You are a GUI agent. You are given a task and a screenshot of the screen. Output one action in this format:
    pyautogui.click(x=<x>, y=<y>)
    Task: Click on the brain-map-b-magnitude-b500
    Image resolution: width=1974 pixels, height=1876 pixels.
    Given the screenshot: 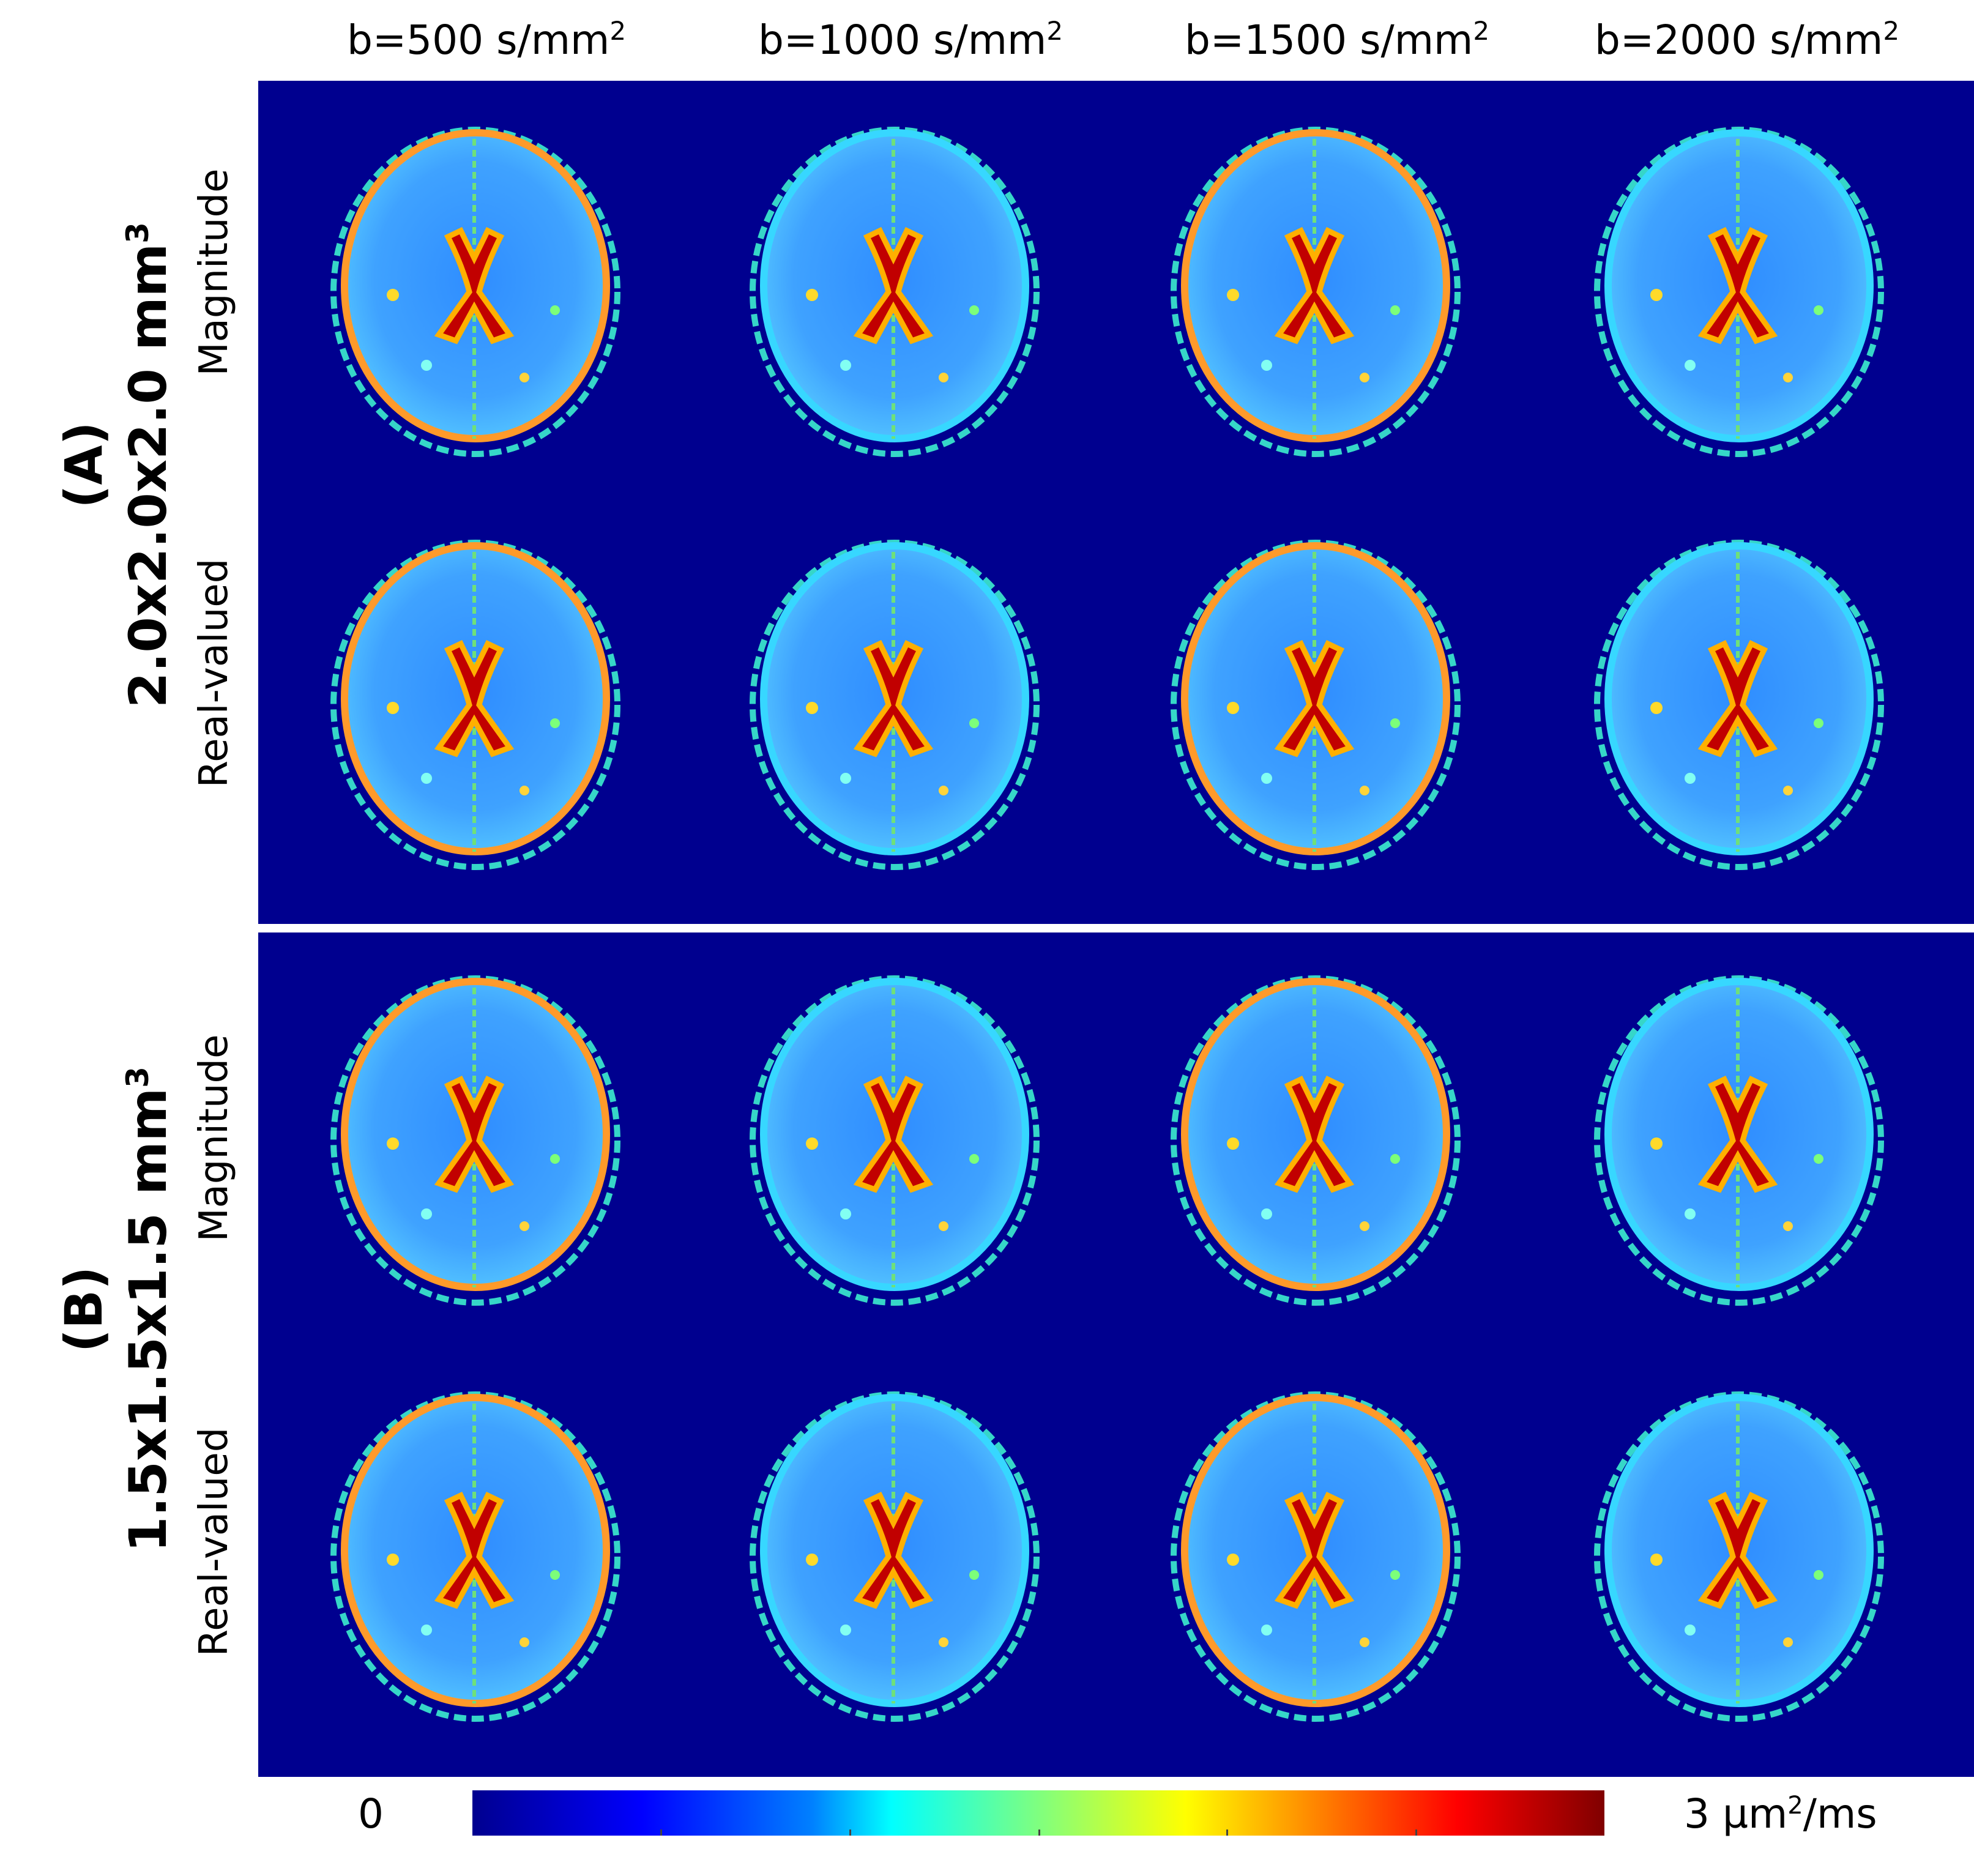 What is the action you would take?
    pyautogui.click(x=475, y=1131)
    